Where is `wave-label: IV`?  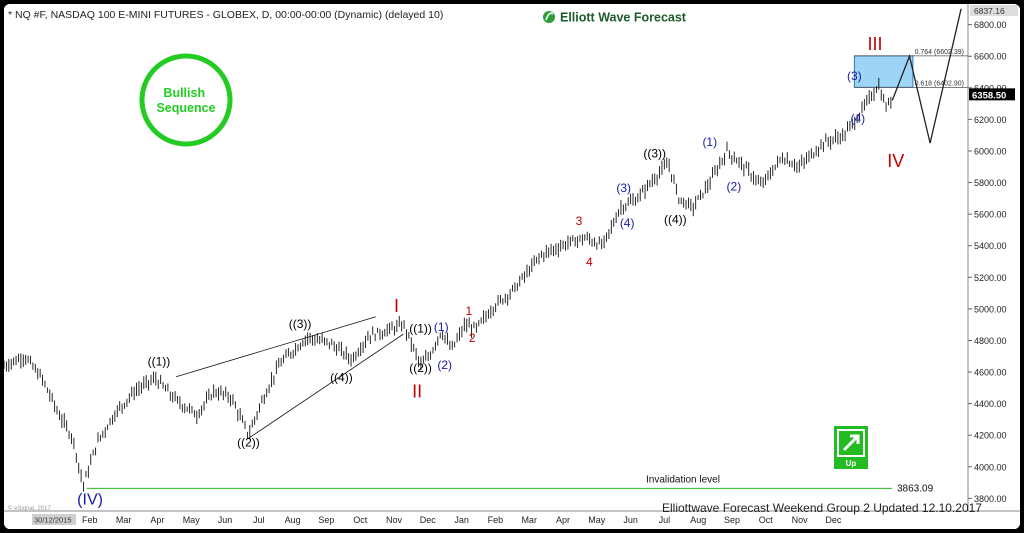
wave-label: IV is located at coordinates (895, 161).